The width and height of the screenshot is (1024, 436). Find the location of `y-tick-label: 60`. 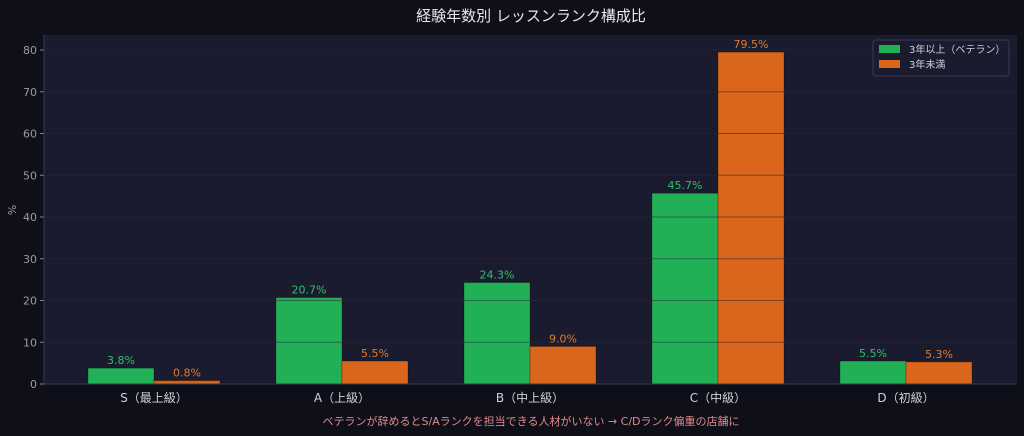

y-tick-label: 60 is located at coordinates (30, 134).